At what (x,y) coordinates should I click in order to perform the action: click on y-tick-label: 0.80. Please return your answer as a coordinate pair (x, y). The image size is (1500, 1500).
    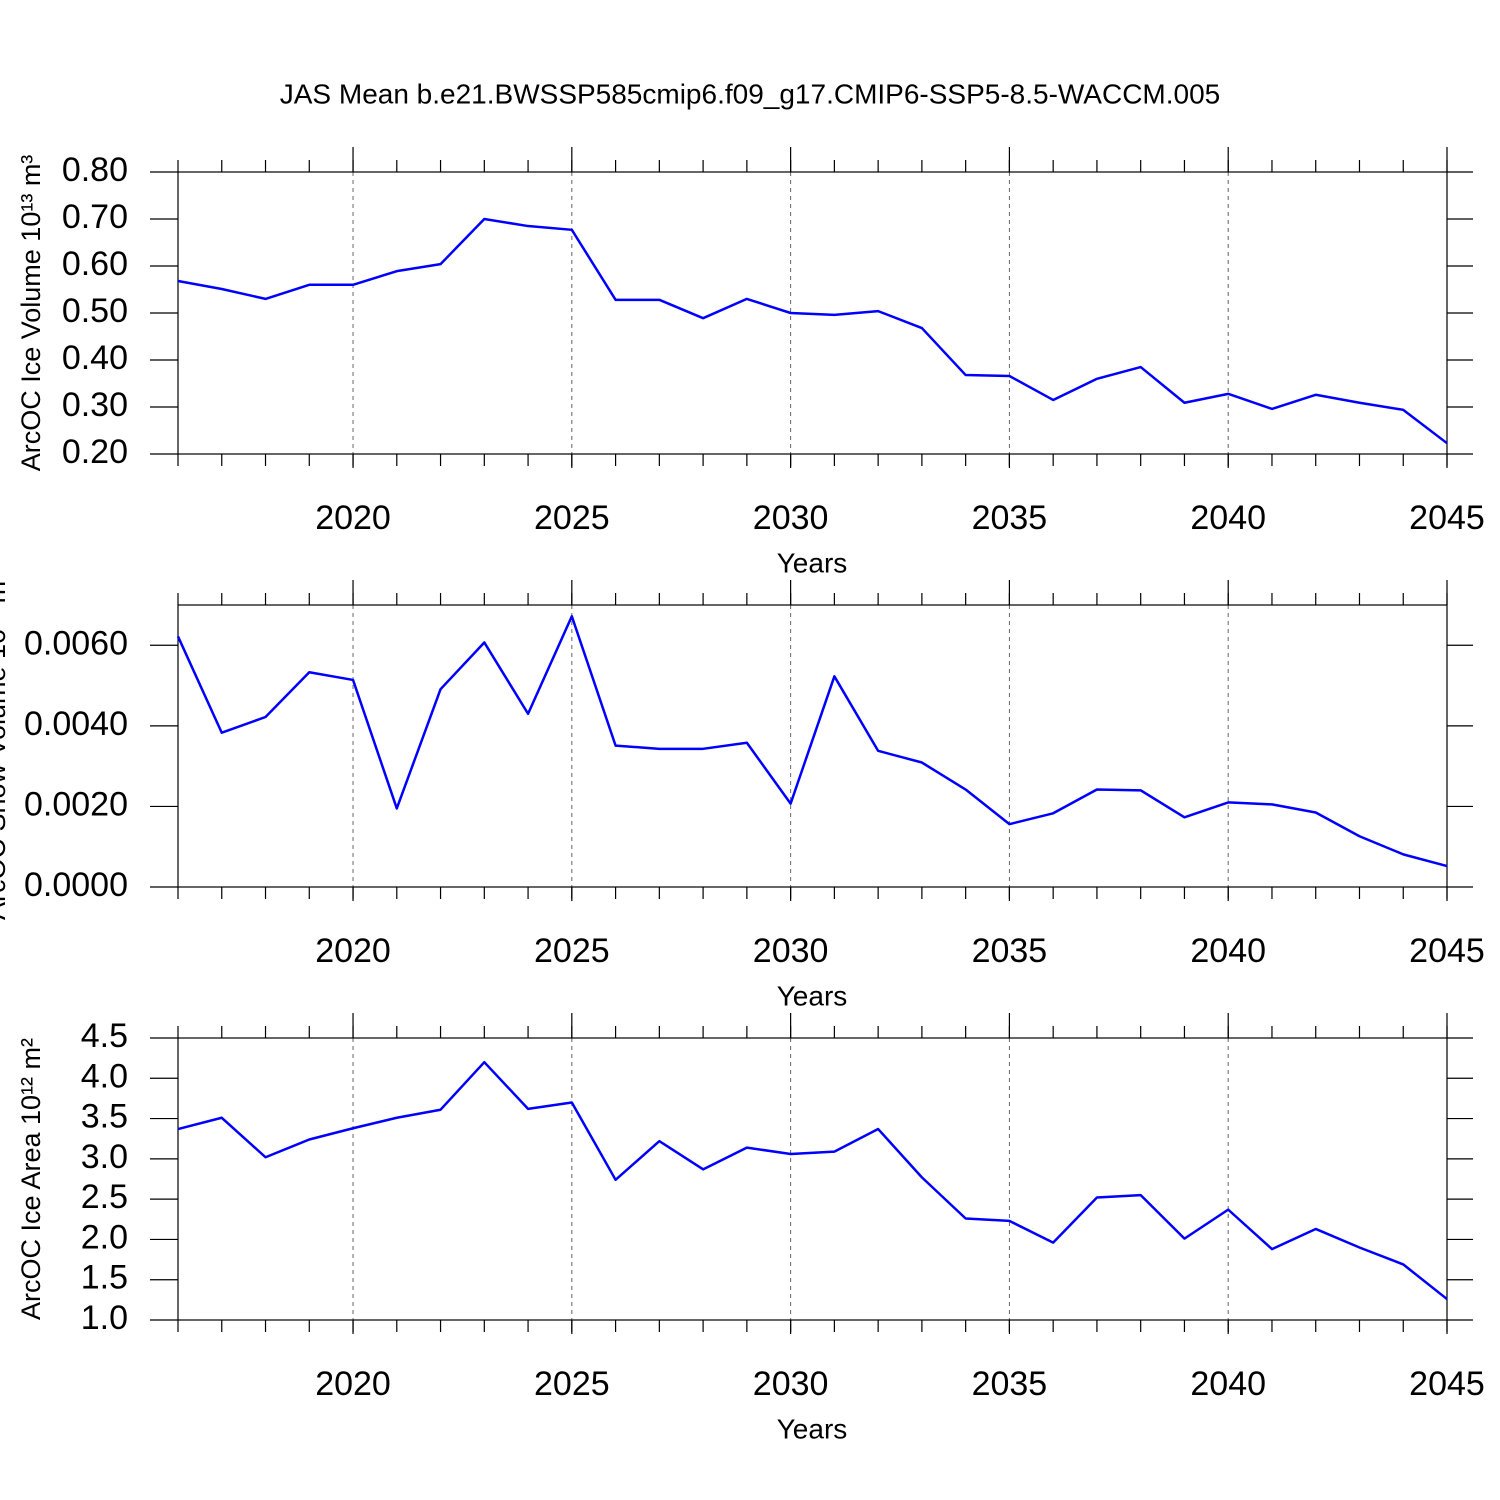
    Looking at the image, I should click on (95, 170).